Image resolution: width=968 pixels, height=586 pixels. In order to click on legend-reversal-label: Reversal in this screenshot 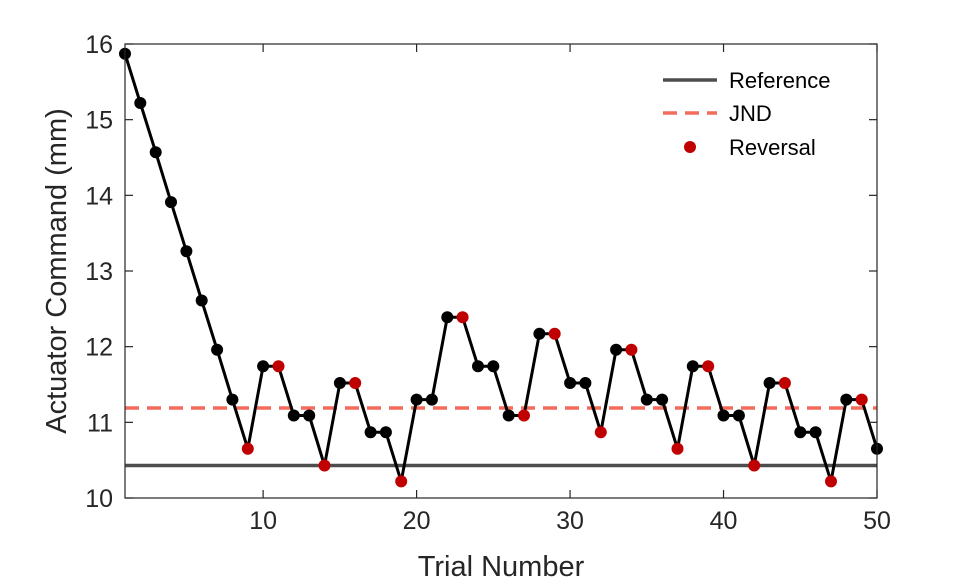, I will do `click(772, 147)`.